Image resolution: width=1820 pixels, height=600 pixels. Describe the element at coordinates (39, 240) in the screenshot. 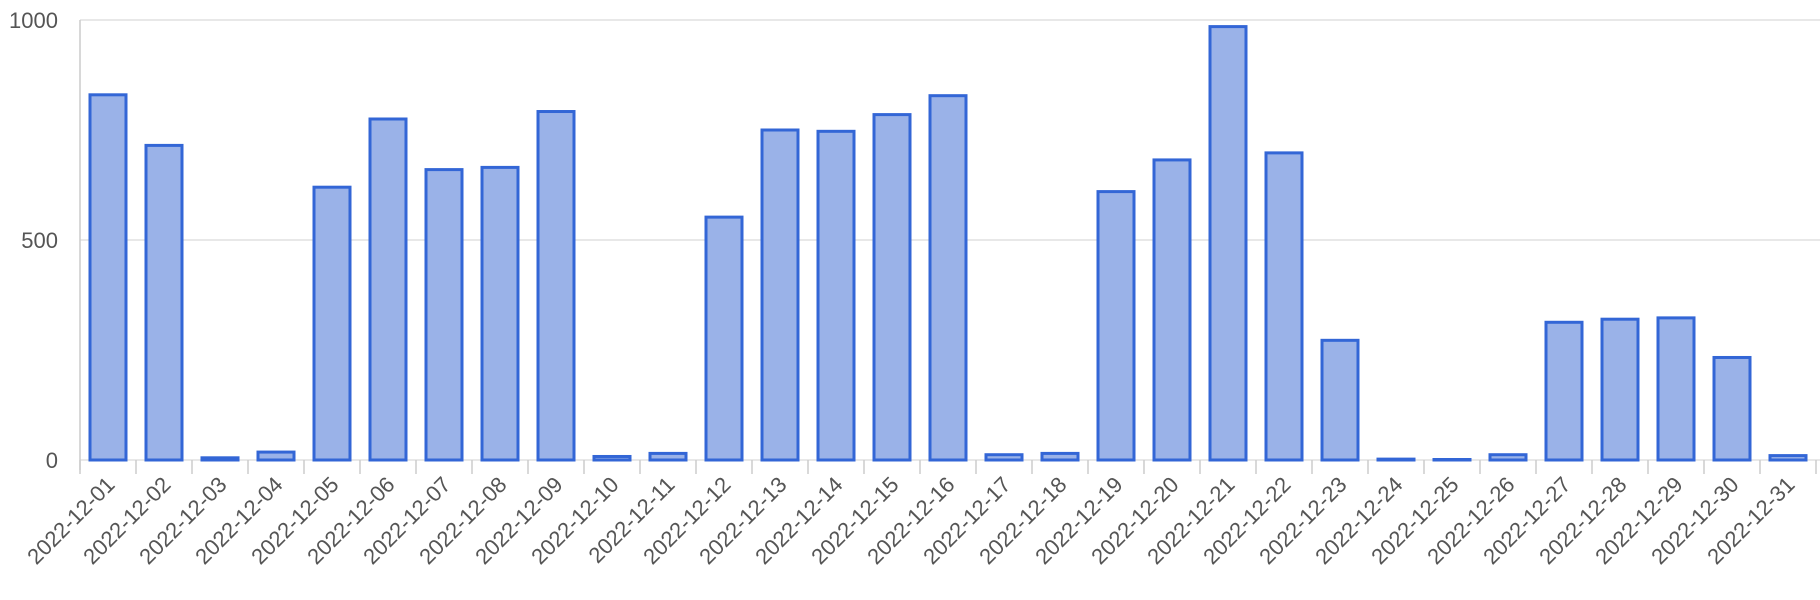

I see `y-tick-label: 500` at that location.